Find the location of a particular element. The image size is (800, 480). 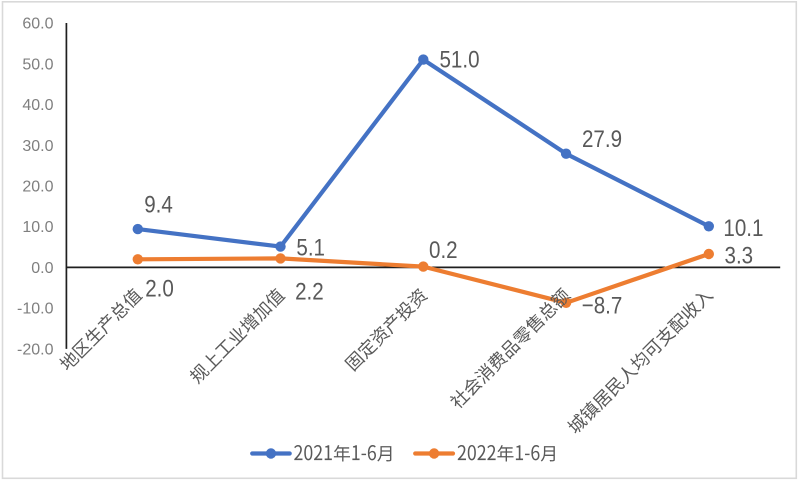

svg-text: 2.2 is located at coordinates (309, 291).